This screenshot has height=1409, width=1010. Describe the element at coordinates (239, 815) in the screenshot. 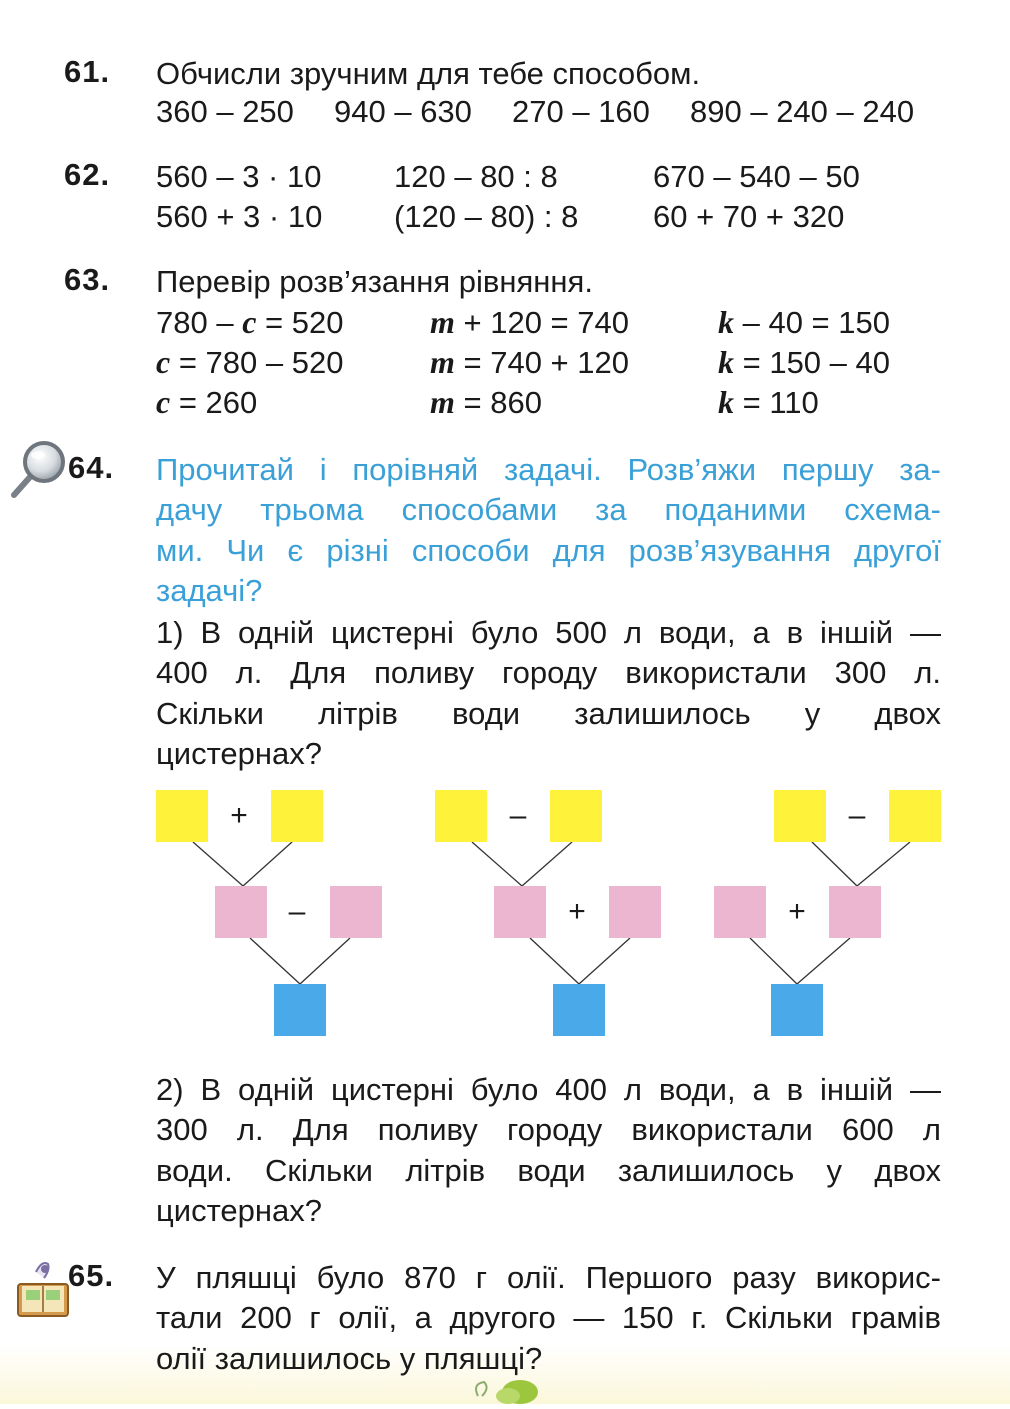

I see `scheme-1-top-operator: +` at that location.